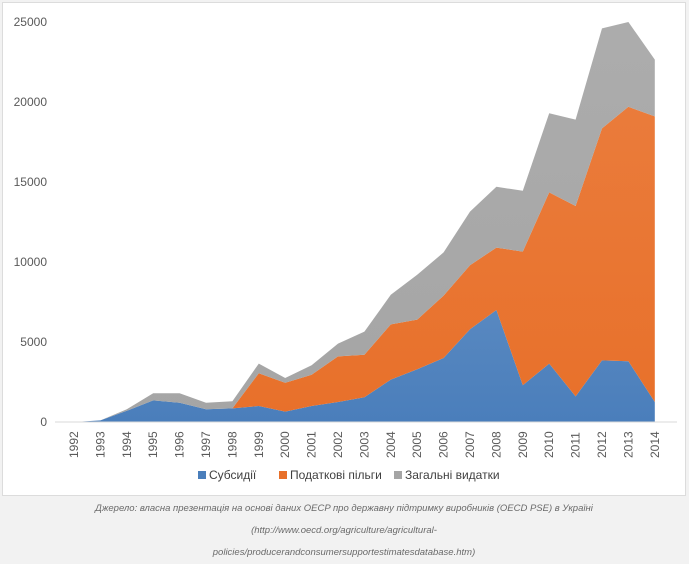  What do you see at coordinates (31, 102) in the screenshot?
I see `y-tick-label: 20000` at bounding box center [31, 102].